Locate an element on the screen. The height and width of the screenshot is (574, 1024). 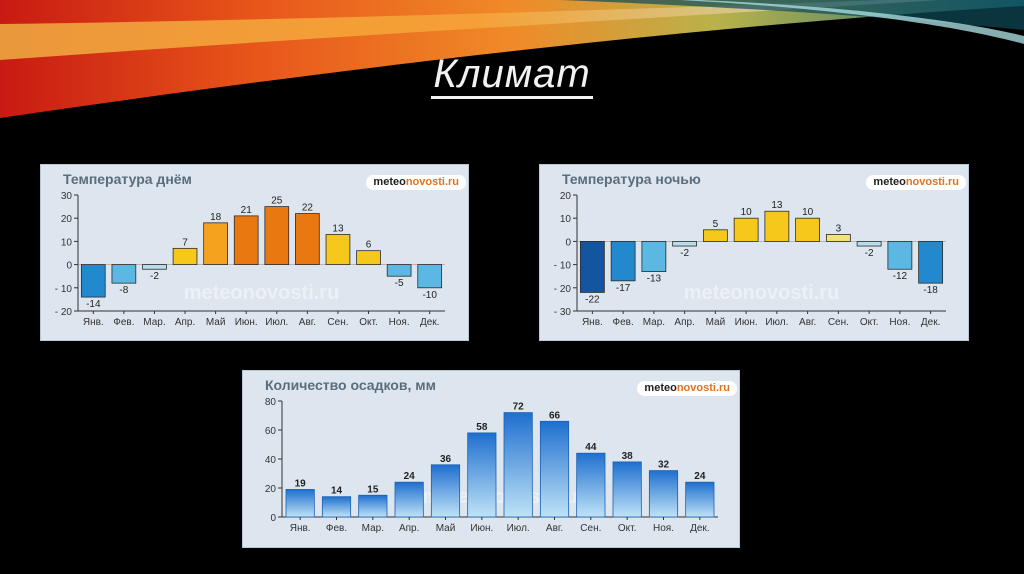
y-tick-label: 20 is located at coordinates (271, 489).